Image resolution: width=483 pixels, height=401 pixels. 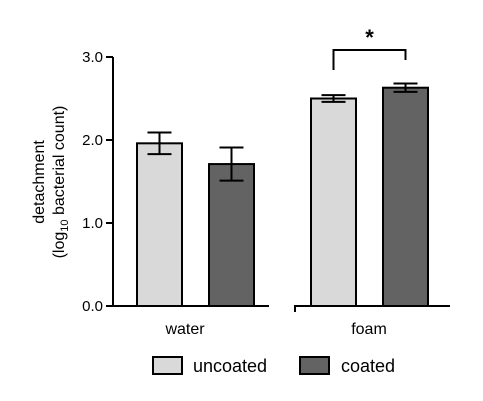 I want to click on x-tick-label: foam, so click(x=369, y=329).